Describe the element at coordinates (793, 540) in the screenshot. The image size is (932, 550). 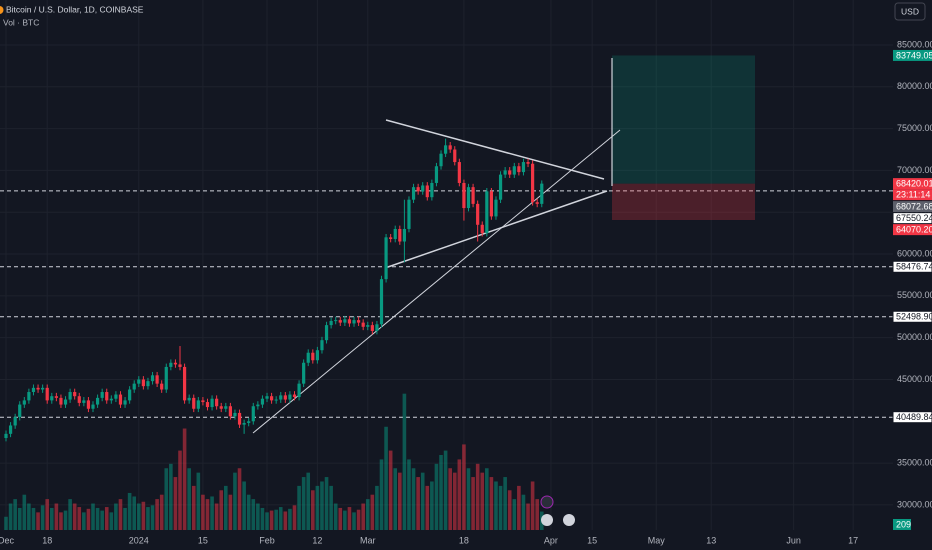
I see `x-tick-label: Jun` at that location.